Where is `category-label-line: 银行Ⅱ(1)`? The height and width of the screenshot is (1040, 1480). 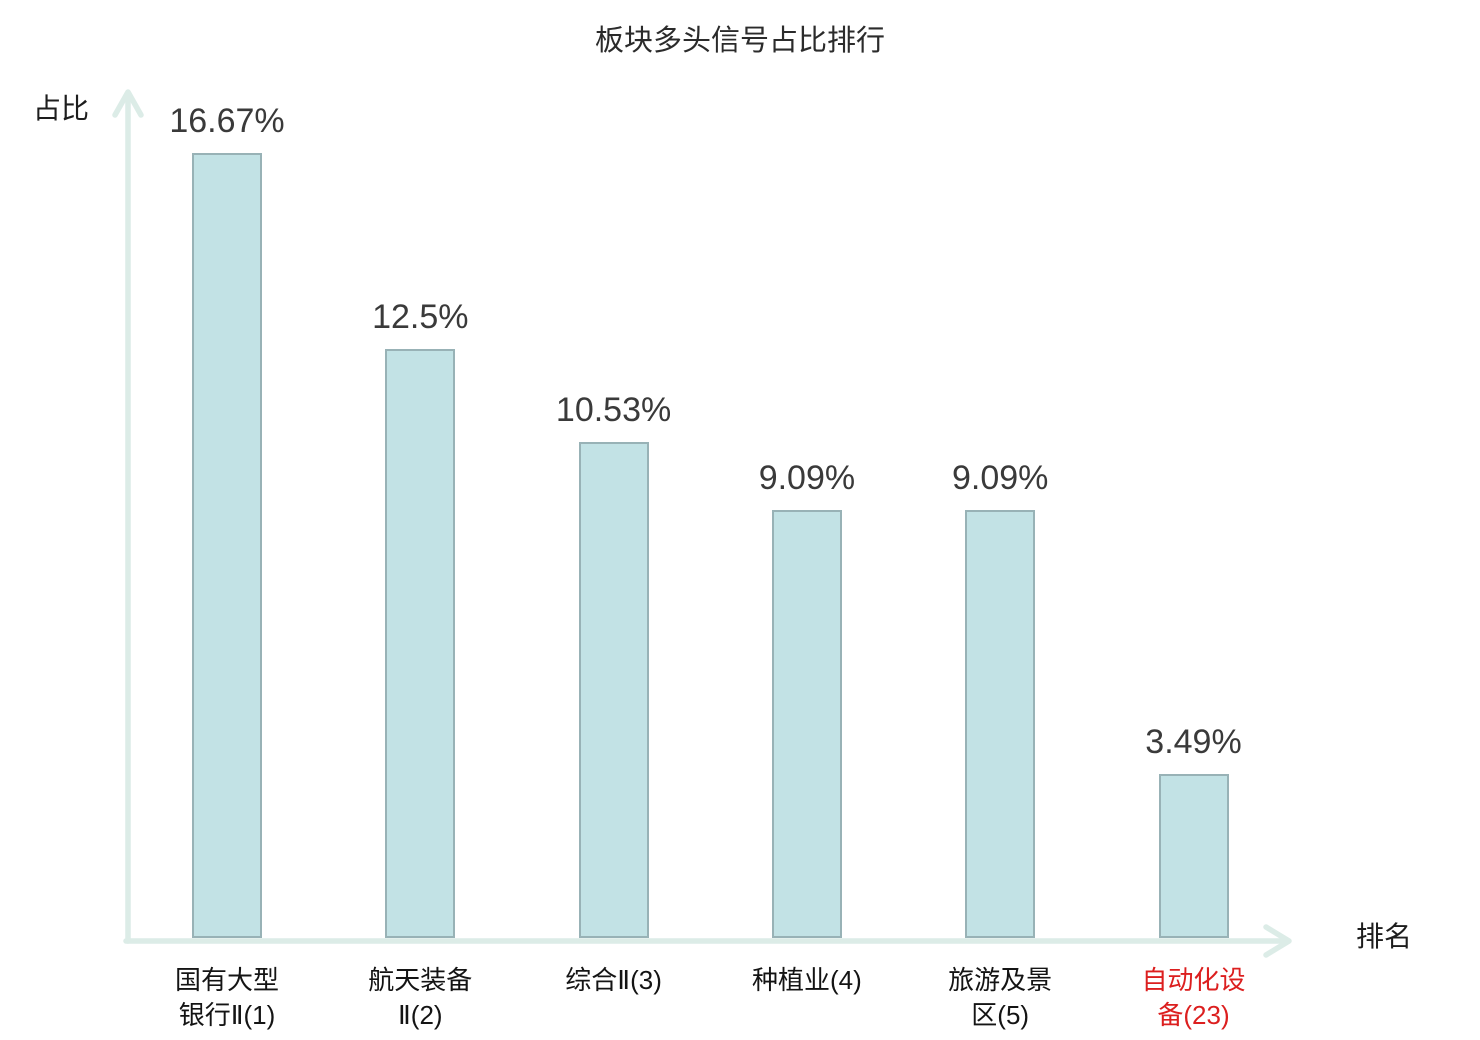
category-label-line: 银行Ⅱ(1) is located at coordinates (227, 1015).